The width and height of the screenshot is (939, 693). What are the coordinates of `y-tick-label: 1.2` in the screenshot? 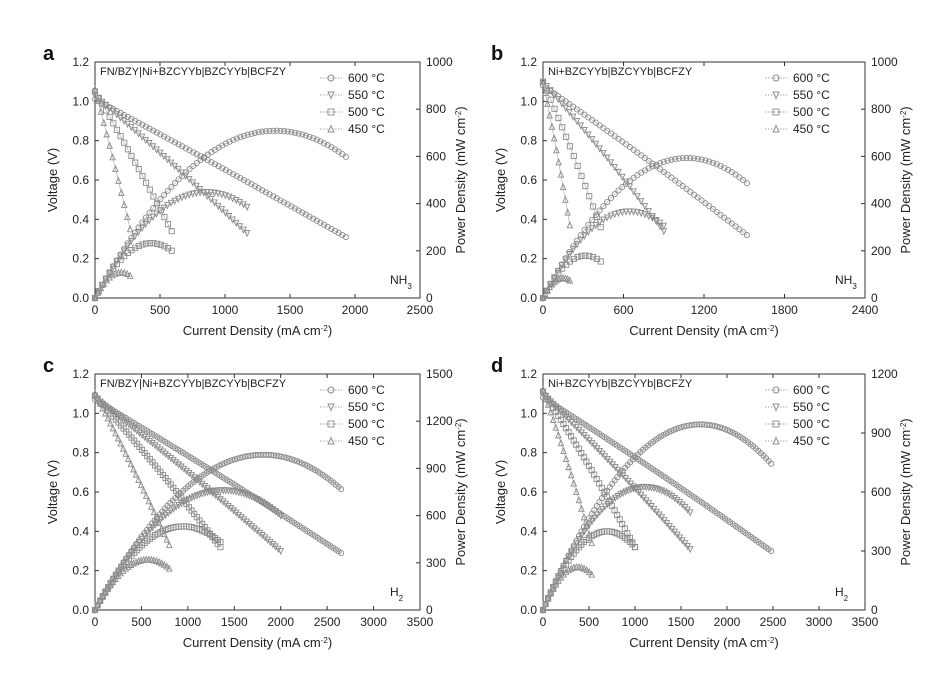 It's located at (528, 62).